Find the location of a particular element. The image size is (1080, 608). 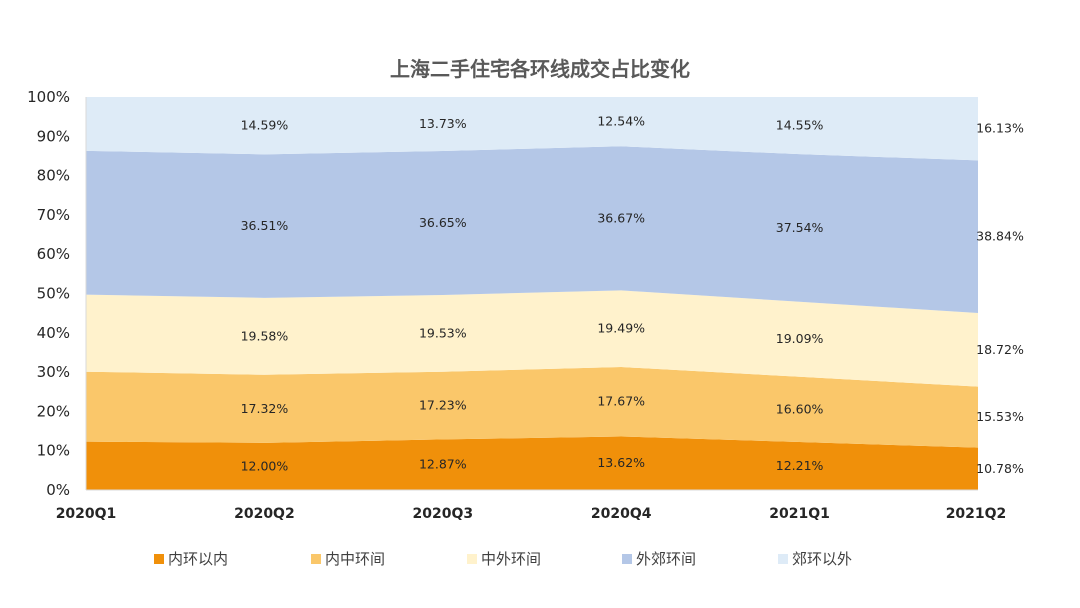

data-label: 10.78% is located at coordinates (1000, 468).